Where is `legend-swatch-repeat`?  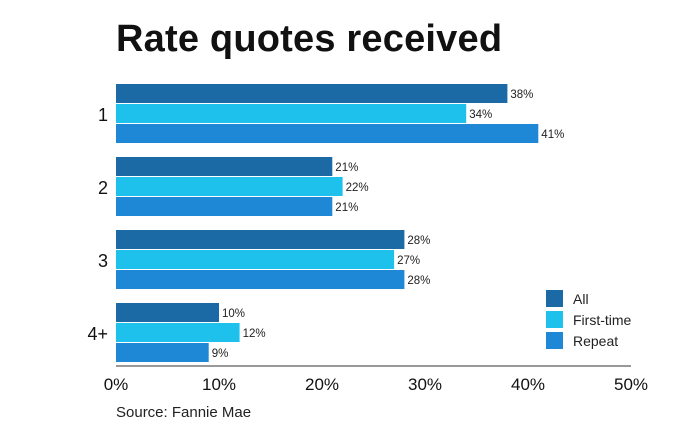 legend-swatch-repeat is located at coordinates (554, 340).